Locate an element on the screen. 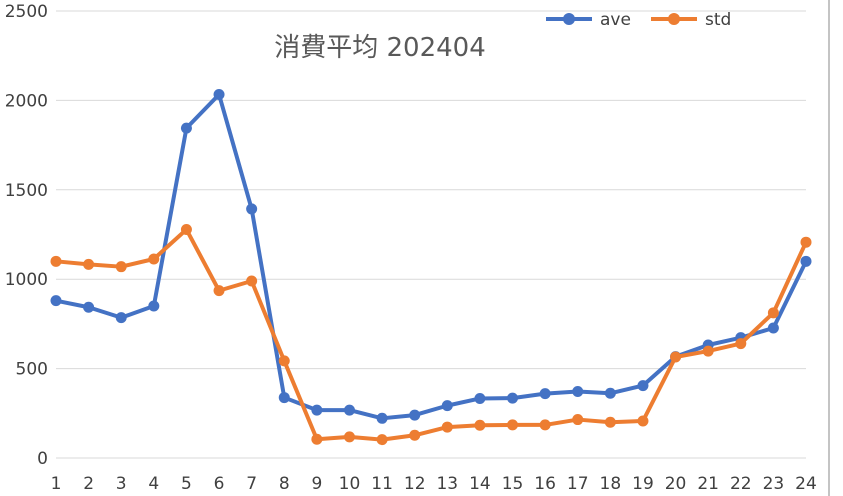 The height and width of the screenshot is (496, 843). x-tick-label: 4 is located at coordinates (153, 484).